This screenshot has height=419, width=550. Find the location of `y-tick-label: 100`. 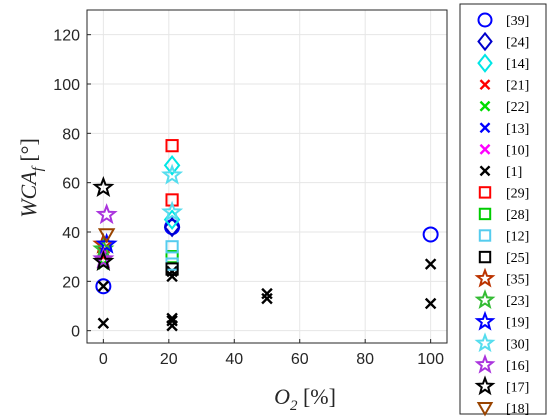

y-tick-label: 100 is located at coordinates (66, 85).